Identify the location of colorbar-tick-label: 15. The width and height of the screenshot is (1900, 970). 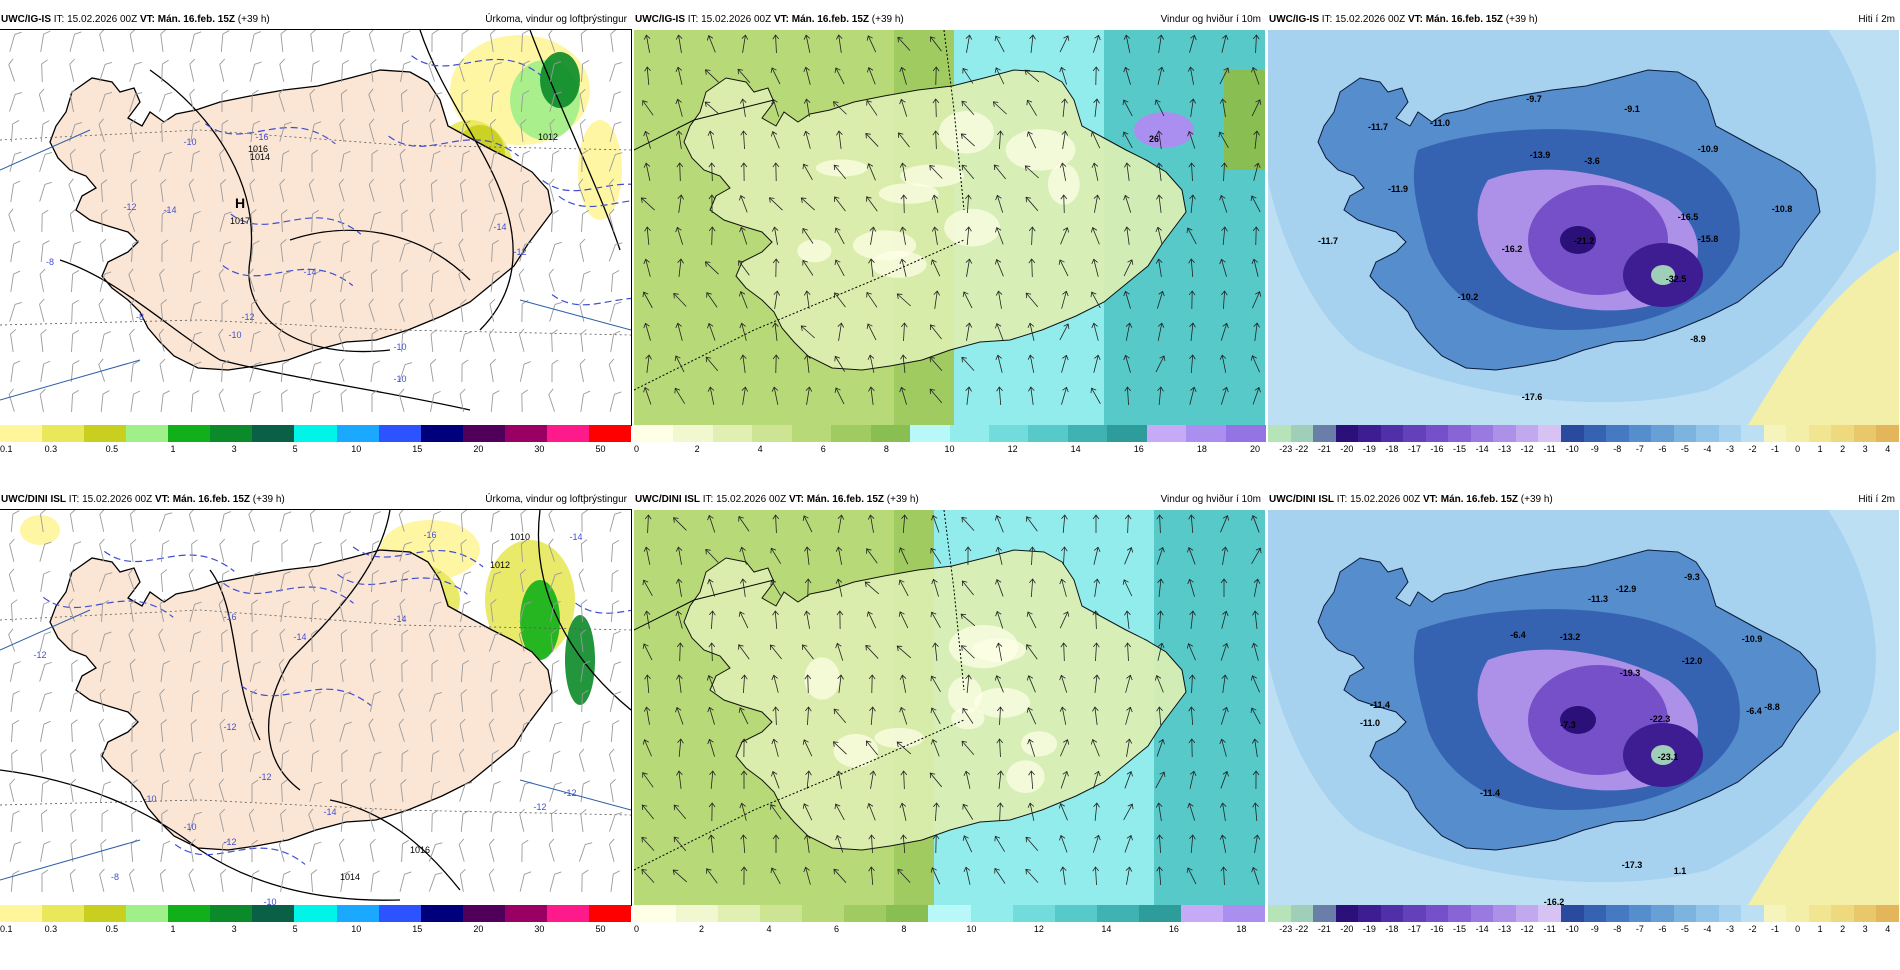
(417, 449).